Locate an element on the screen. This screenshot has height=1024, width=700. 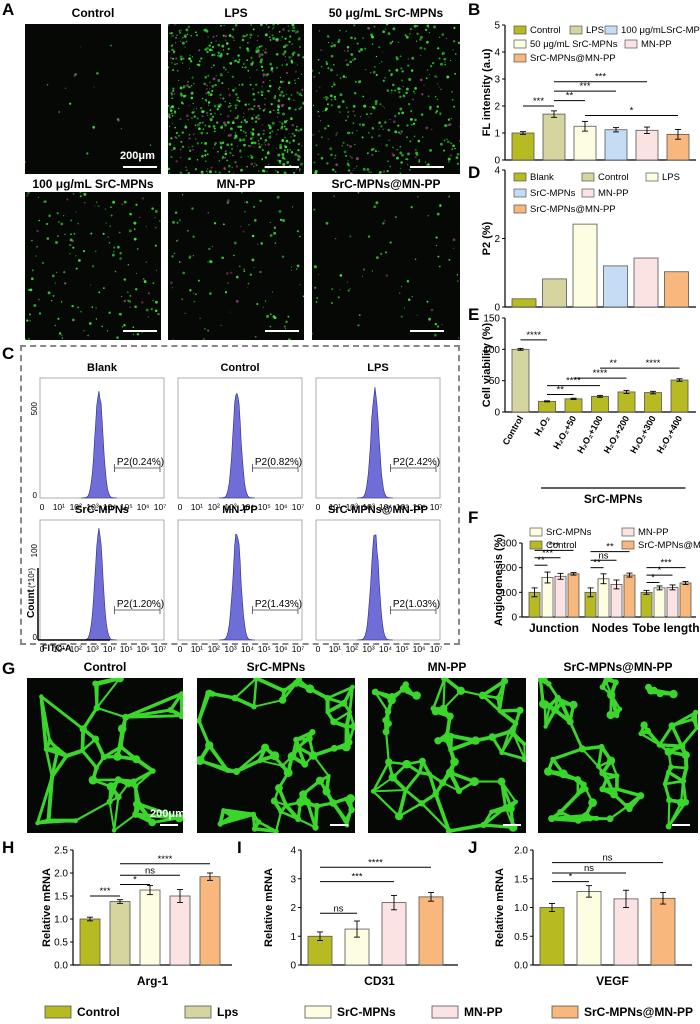
flow-ylabel-unit: (*10¹) is located at coordinates (31, 578).